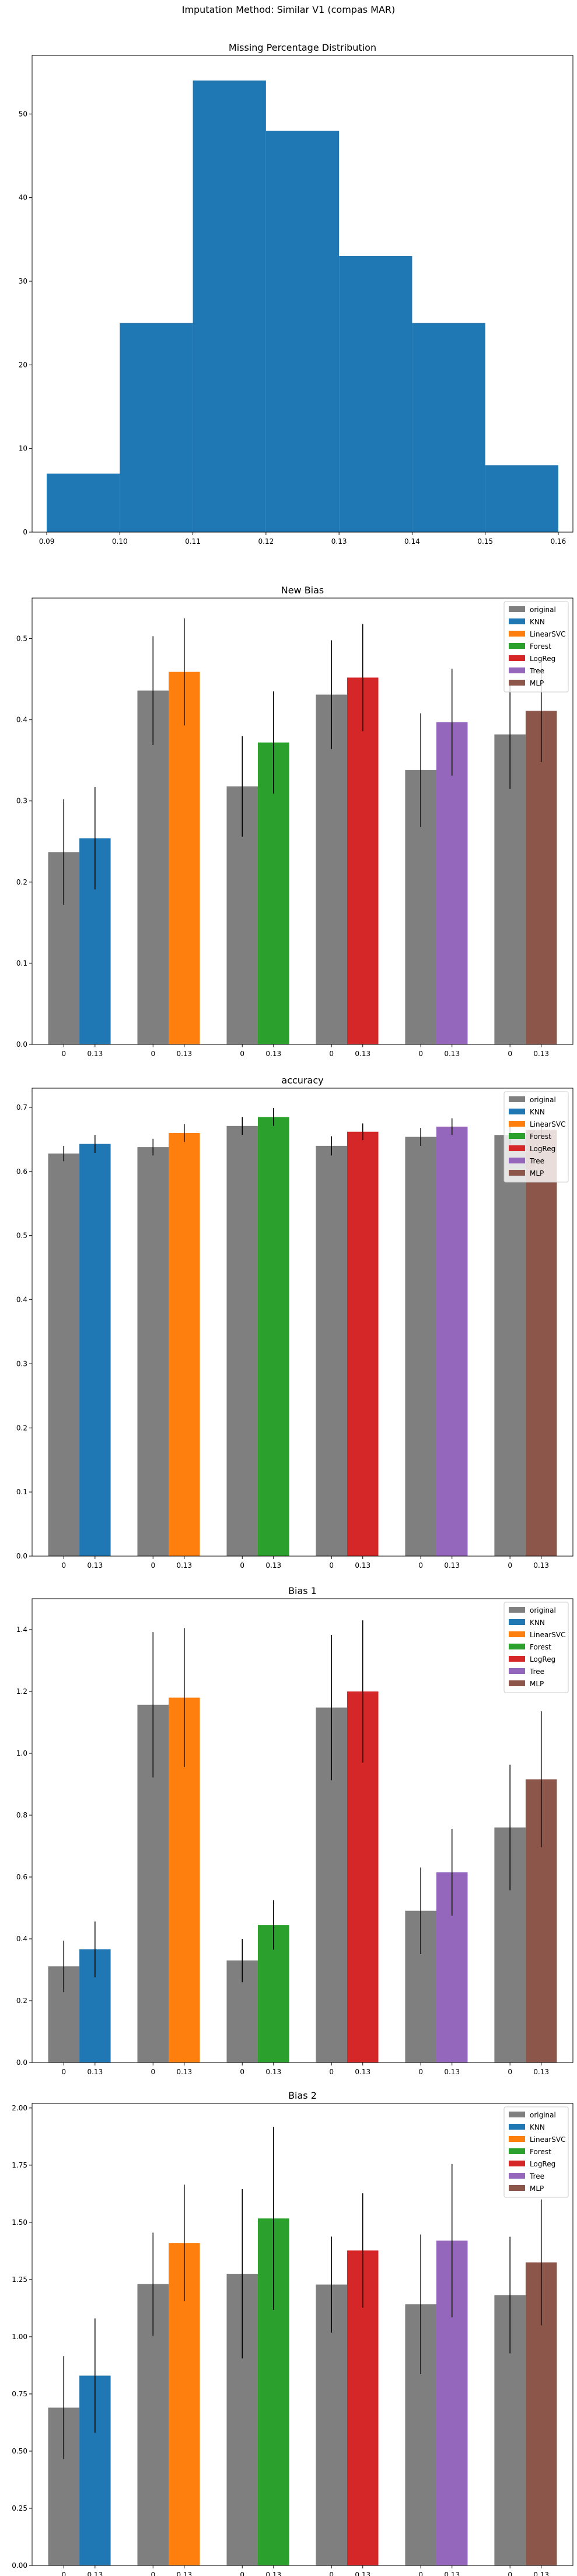 The height and width of the screenshot is (2576, 577). What do you see at coordinates (21, 1753) in the screenshot?
I see `y-tick-label: 1.0` at bounding box center [21, 1753].